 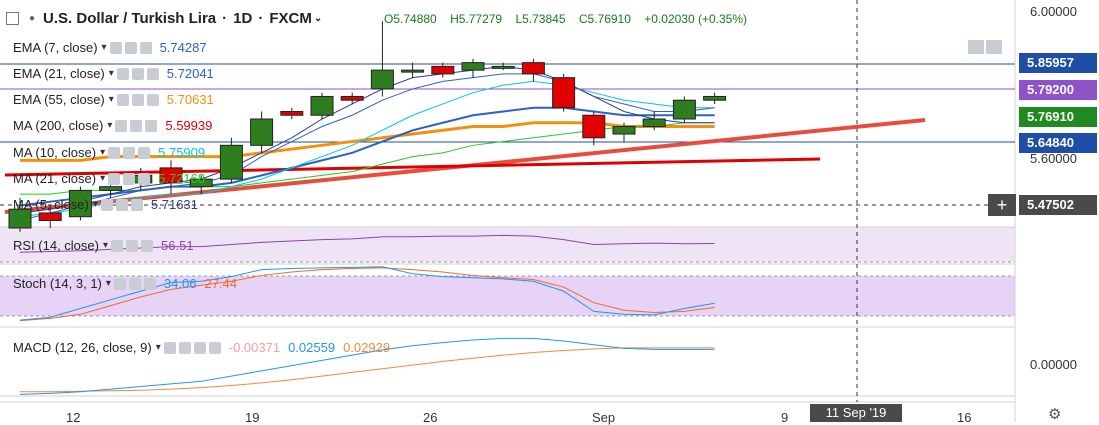 What do you see at coordinates (1055, 414) in the screenshot?
I see `settings-gear-icon: ⚙` at bounding box center [1055, 414].